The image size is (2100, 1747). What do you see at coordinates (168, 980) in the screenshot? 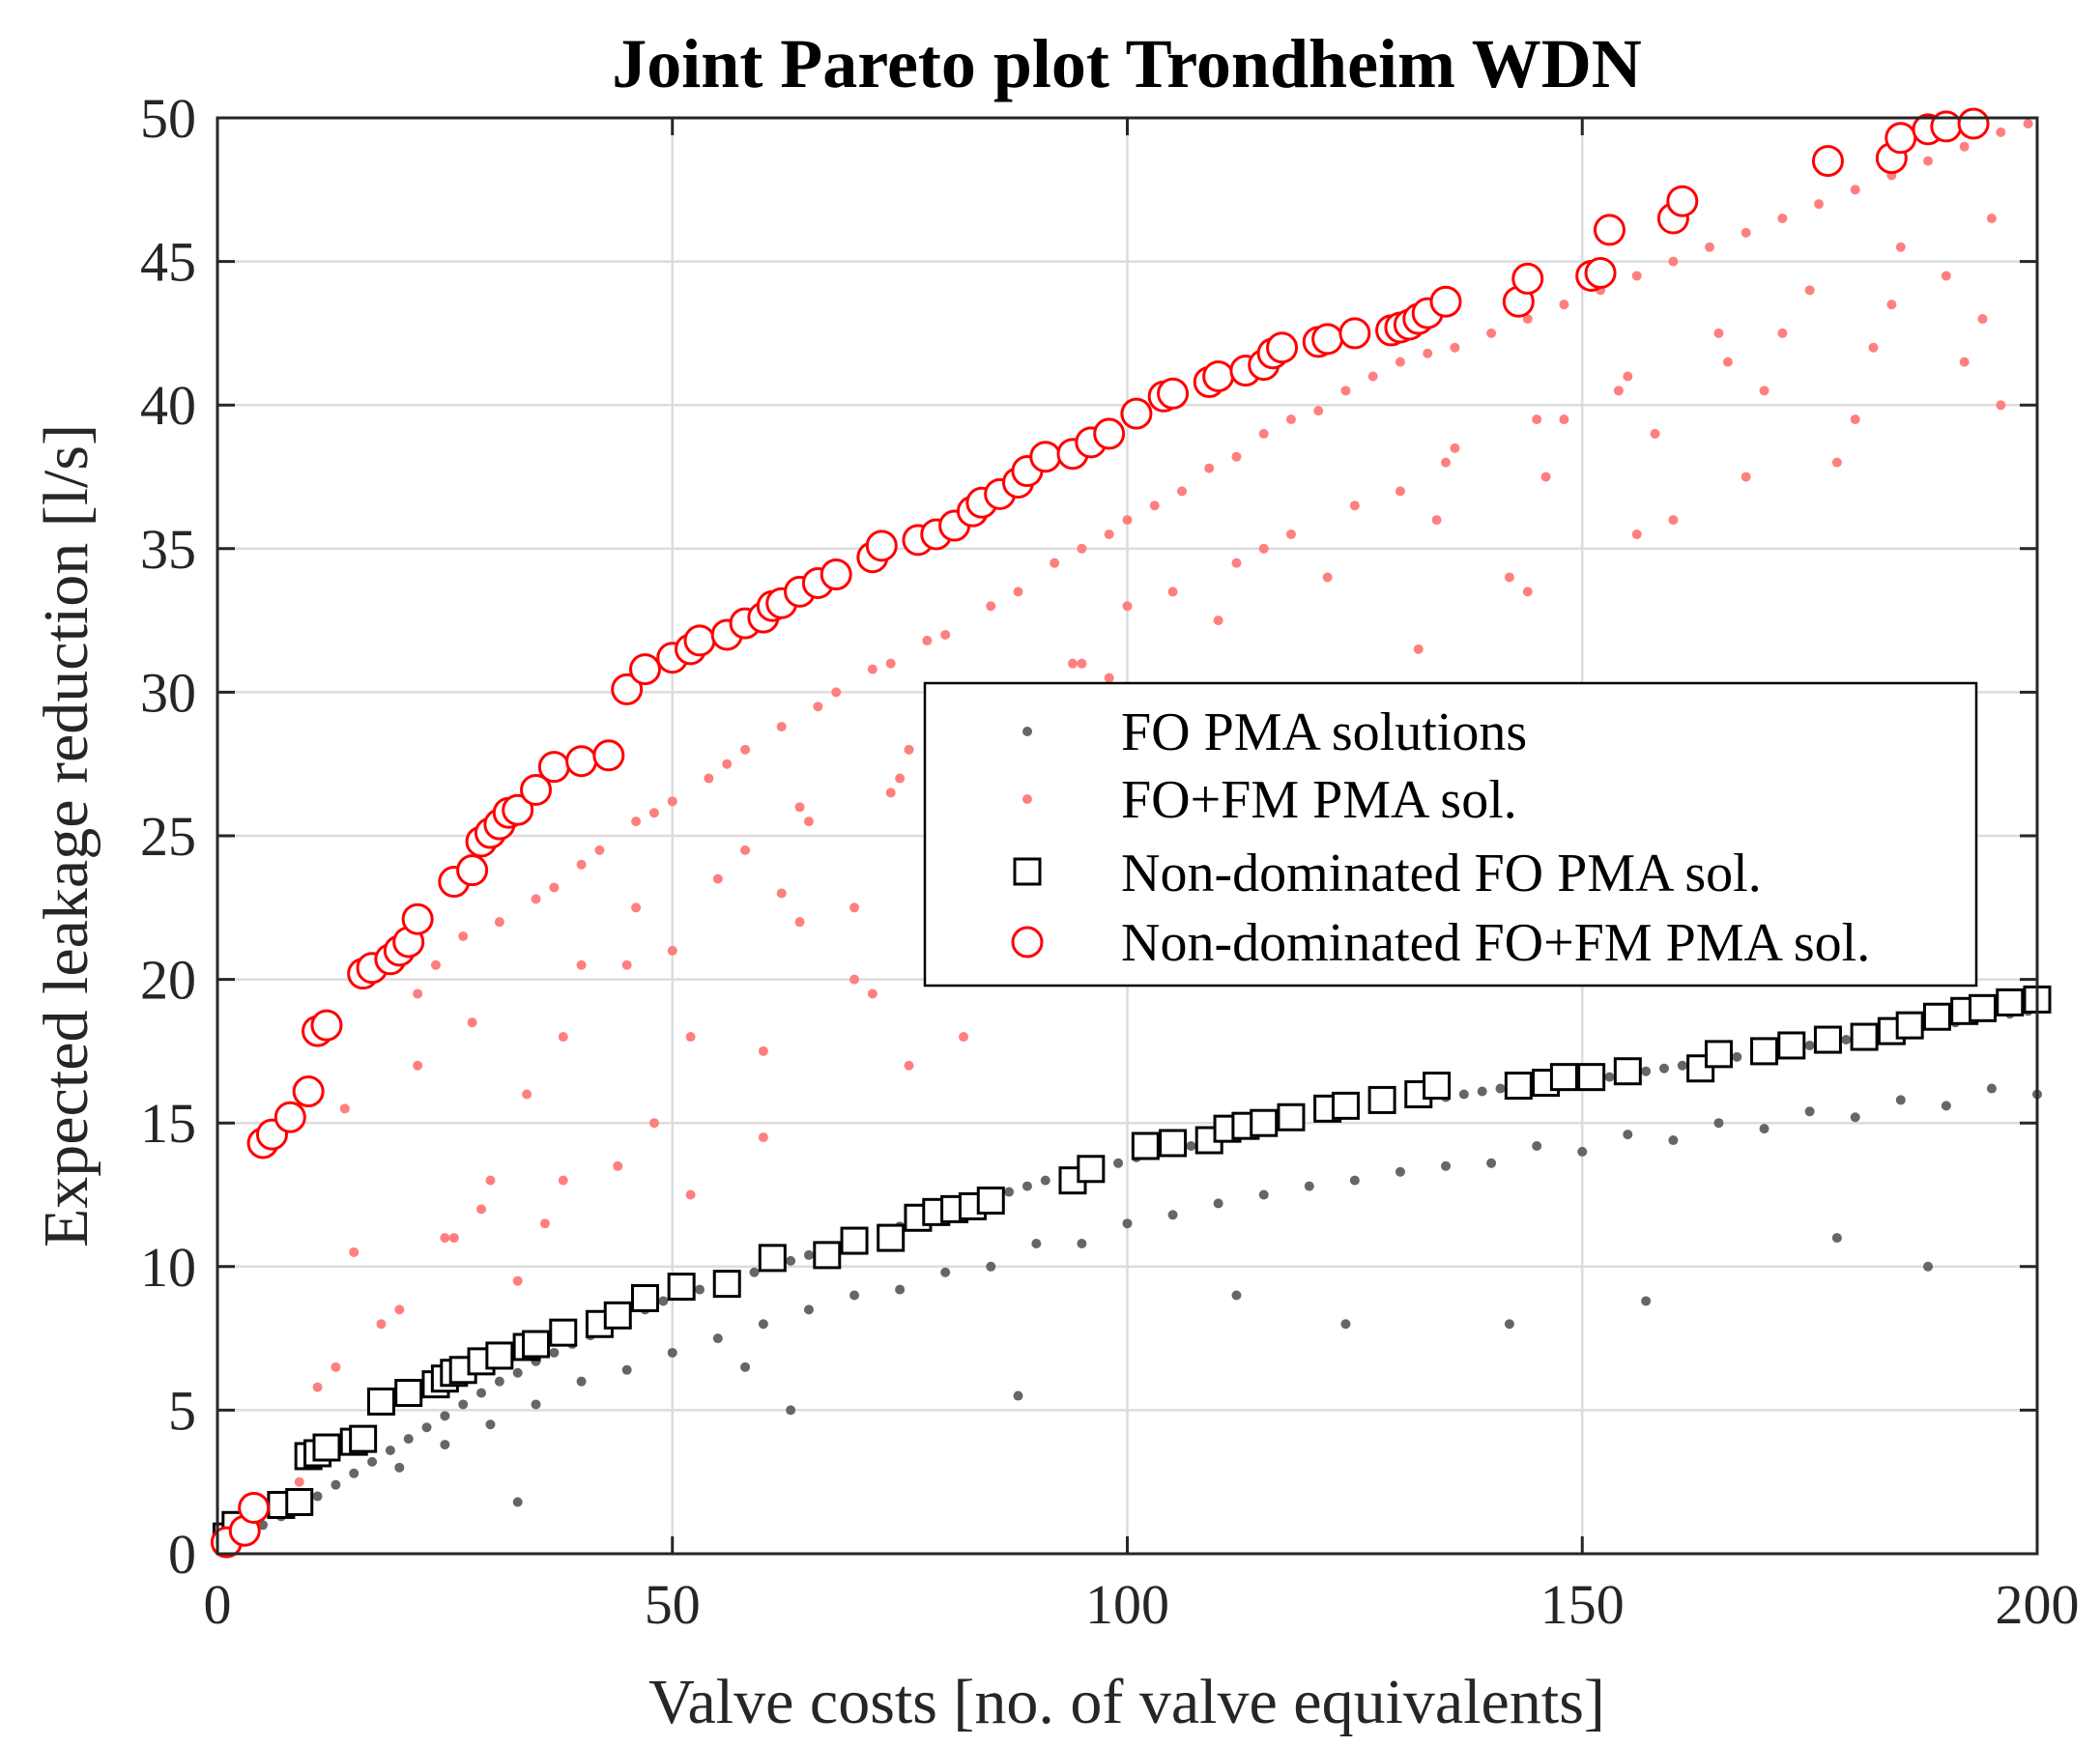
I see `y-tick-label: 20` at bounding box center [168, 980].